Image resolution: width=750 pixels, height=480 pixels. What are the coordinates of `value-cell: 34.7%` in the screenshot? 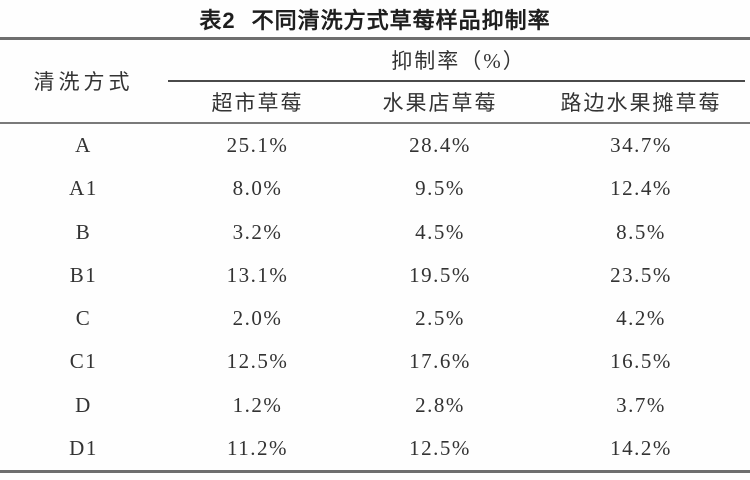 It's located at (641, 145).